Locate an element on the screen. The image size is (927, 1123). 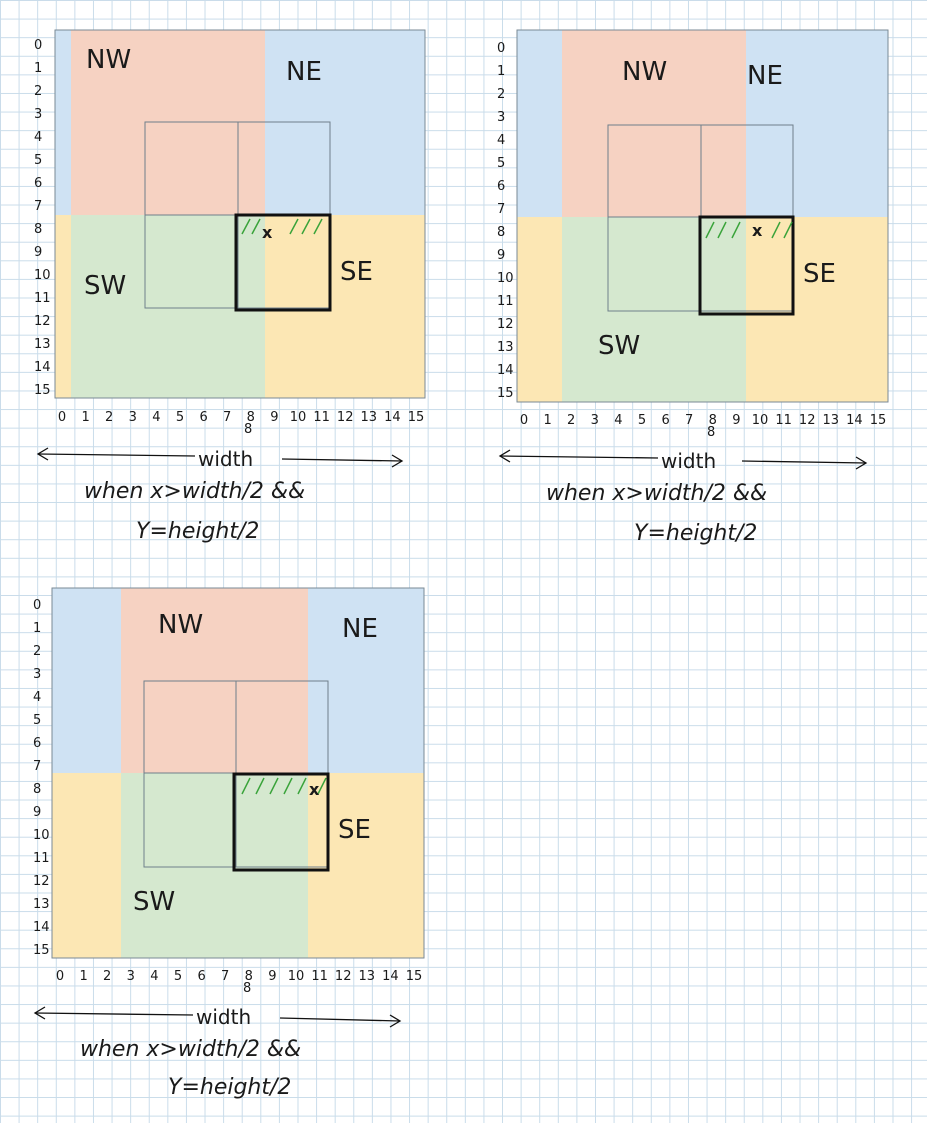
row-tick-label: 6 is located at coordinates (38, 183).